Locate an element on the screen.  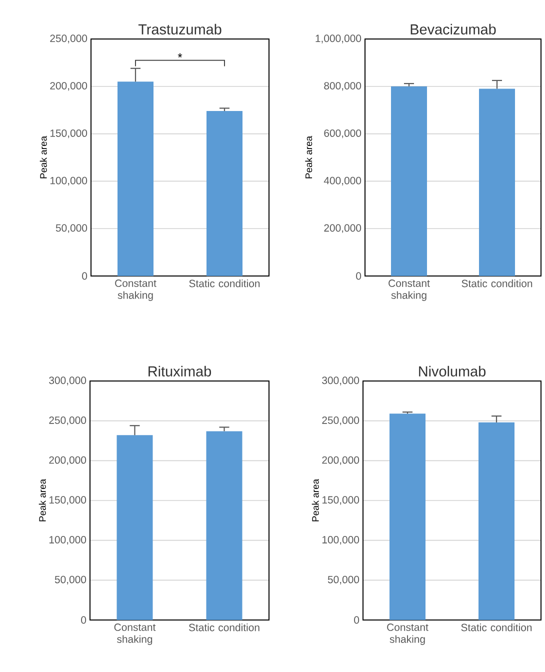
y-tick-label: 800,000 is located at coordinates (343, 86).